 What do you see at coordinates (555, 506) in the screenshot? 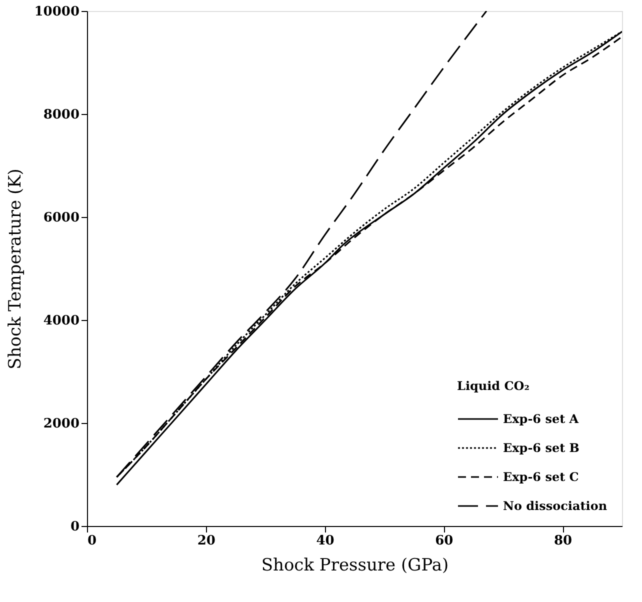
I see `legend-label: No dissociation` at bounding box center [555, 506].